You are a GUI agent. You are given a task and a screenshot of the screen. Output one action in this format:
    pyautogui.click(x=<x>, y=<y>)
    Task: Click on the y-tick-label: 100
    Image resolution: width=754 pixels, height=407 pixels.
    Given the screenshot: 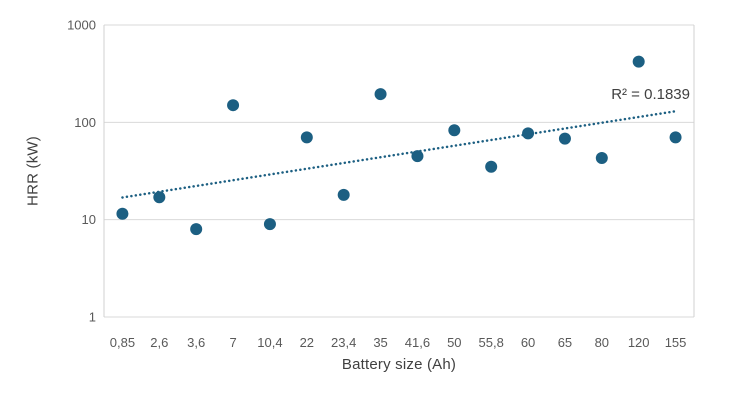 What is the action you would take?
    pyautogui.click(x=85, y=122)
    